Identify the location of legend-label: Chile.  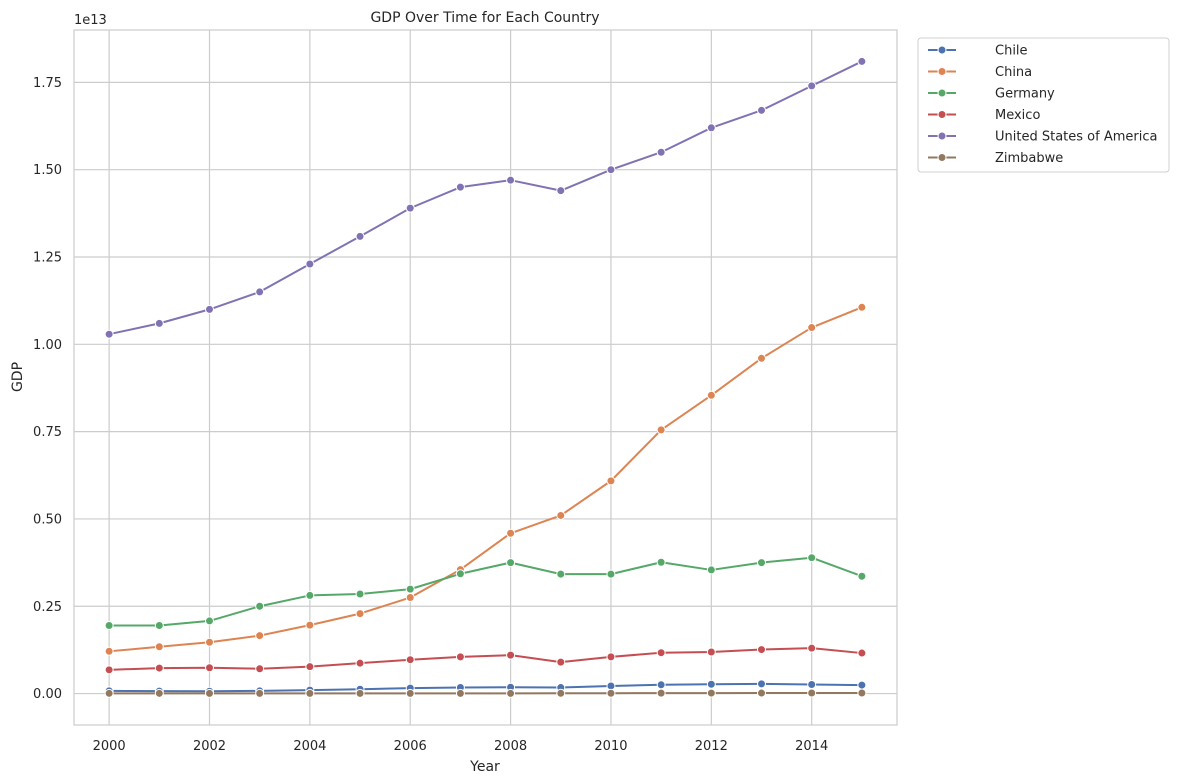
(1011, 51).